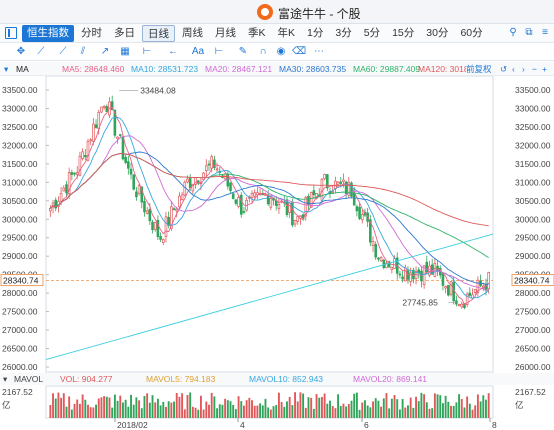  What do you see at coordinates (471, 33) in the screenshot?
I see `tab-13: 60分` at bounding box center [471, 33].